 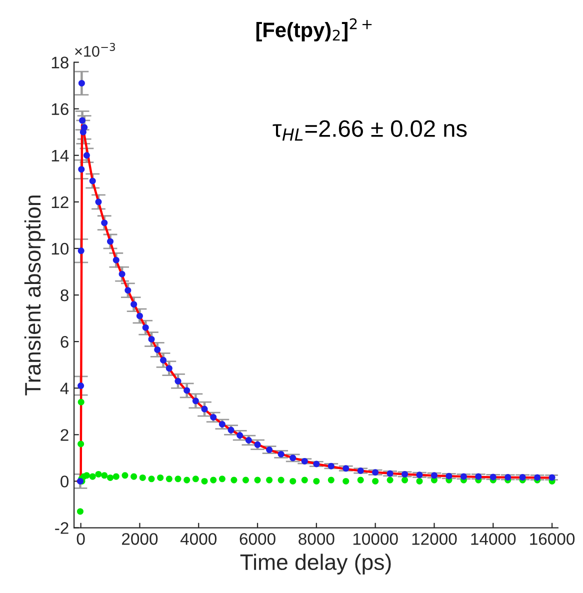 I want to click on y-tick-label: 12, so click(x=60, y=202).